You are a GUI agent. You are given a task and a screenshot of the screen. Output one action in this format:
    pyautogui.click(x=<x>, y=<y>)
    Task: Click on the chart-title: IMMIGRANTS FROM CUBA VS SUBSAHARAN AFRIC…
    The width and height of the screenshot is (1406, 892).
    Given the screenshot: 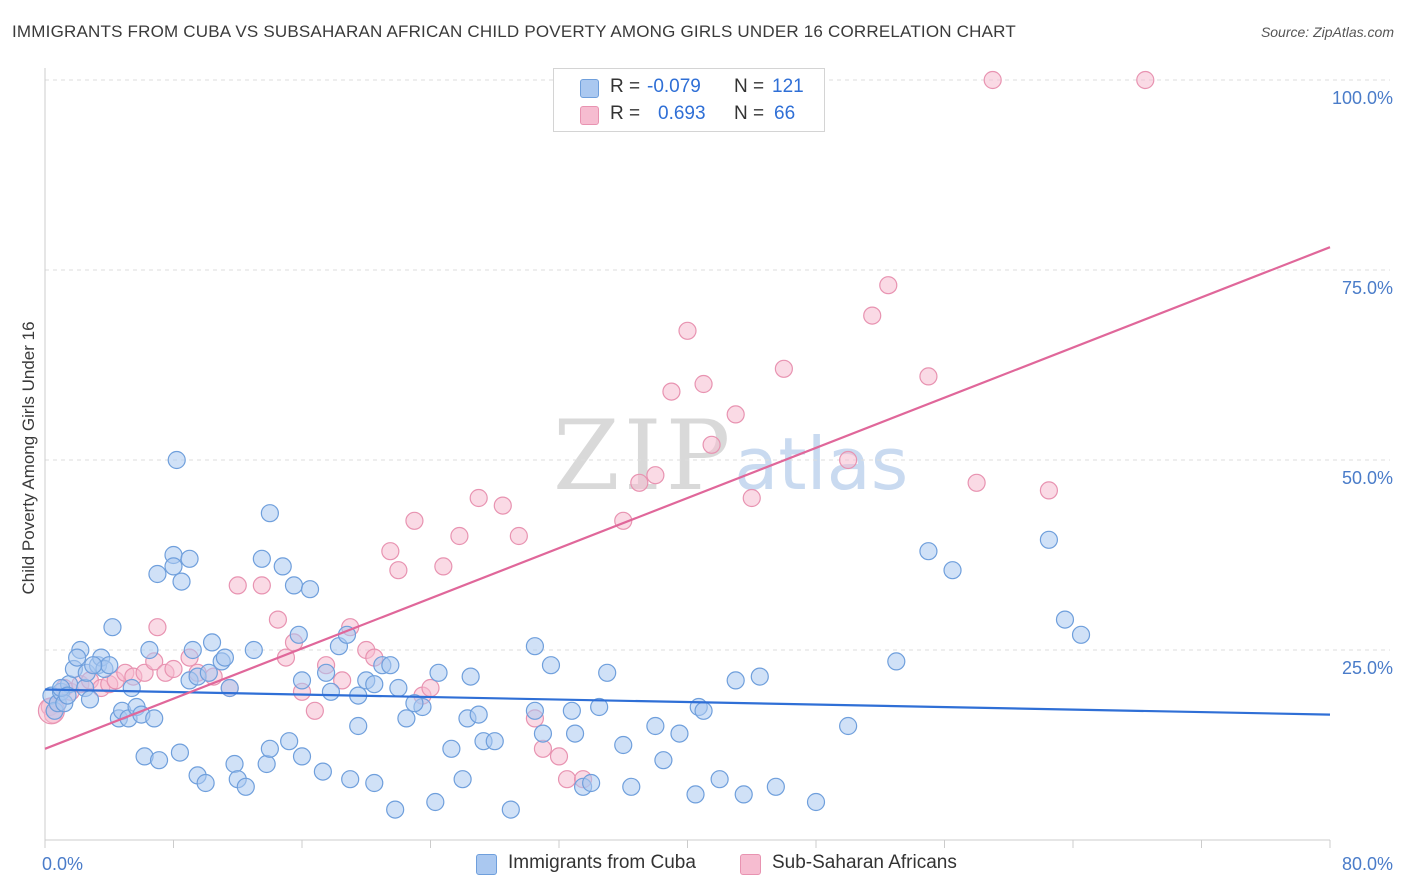 What is the action you would take?
    pyautogui.click(x=514, y=31)
    